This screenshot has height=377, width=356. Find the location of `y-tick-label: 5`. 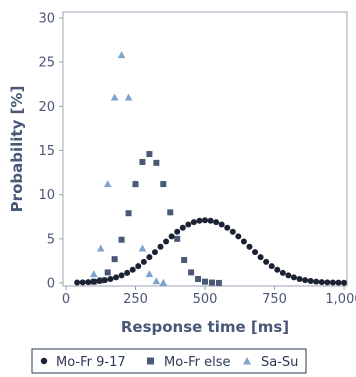

y-tick-label: 5 is located at coordinates (51, 239).